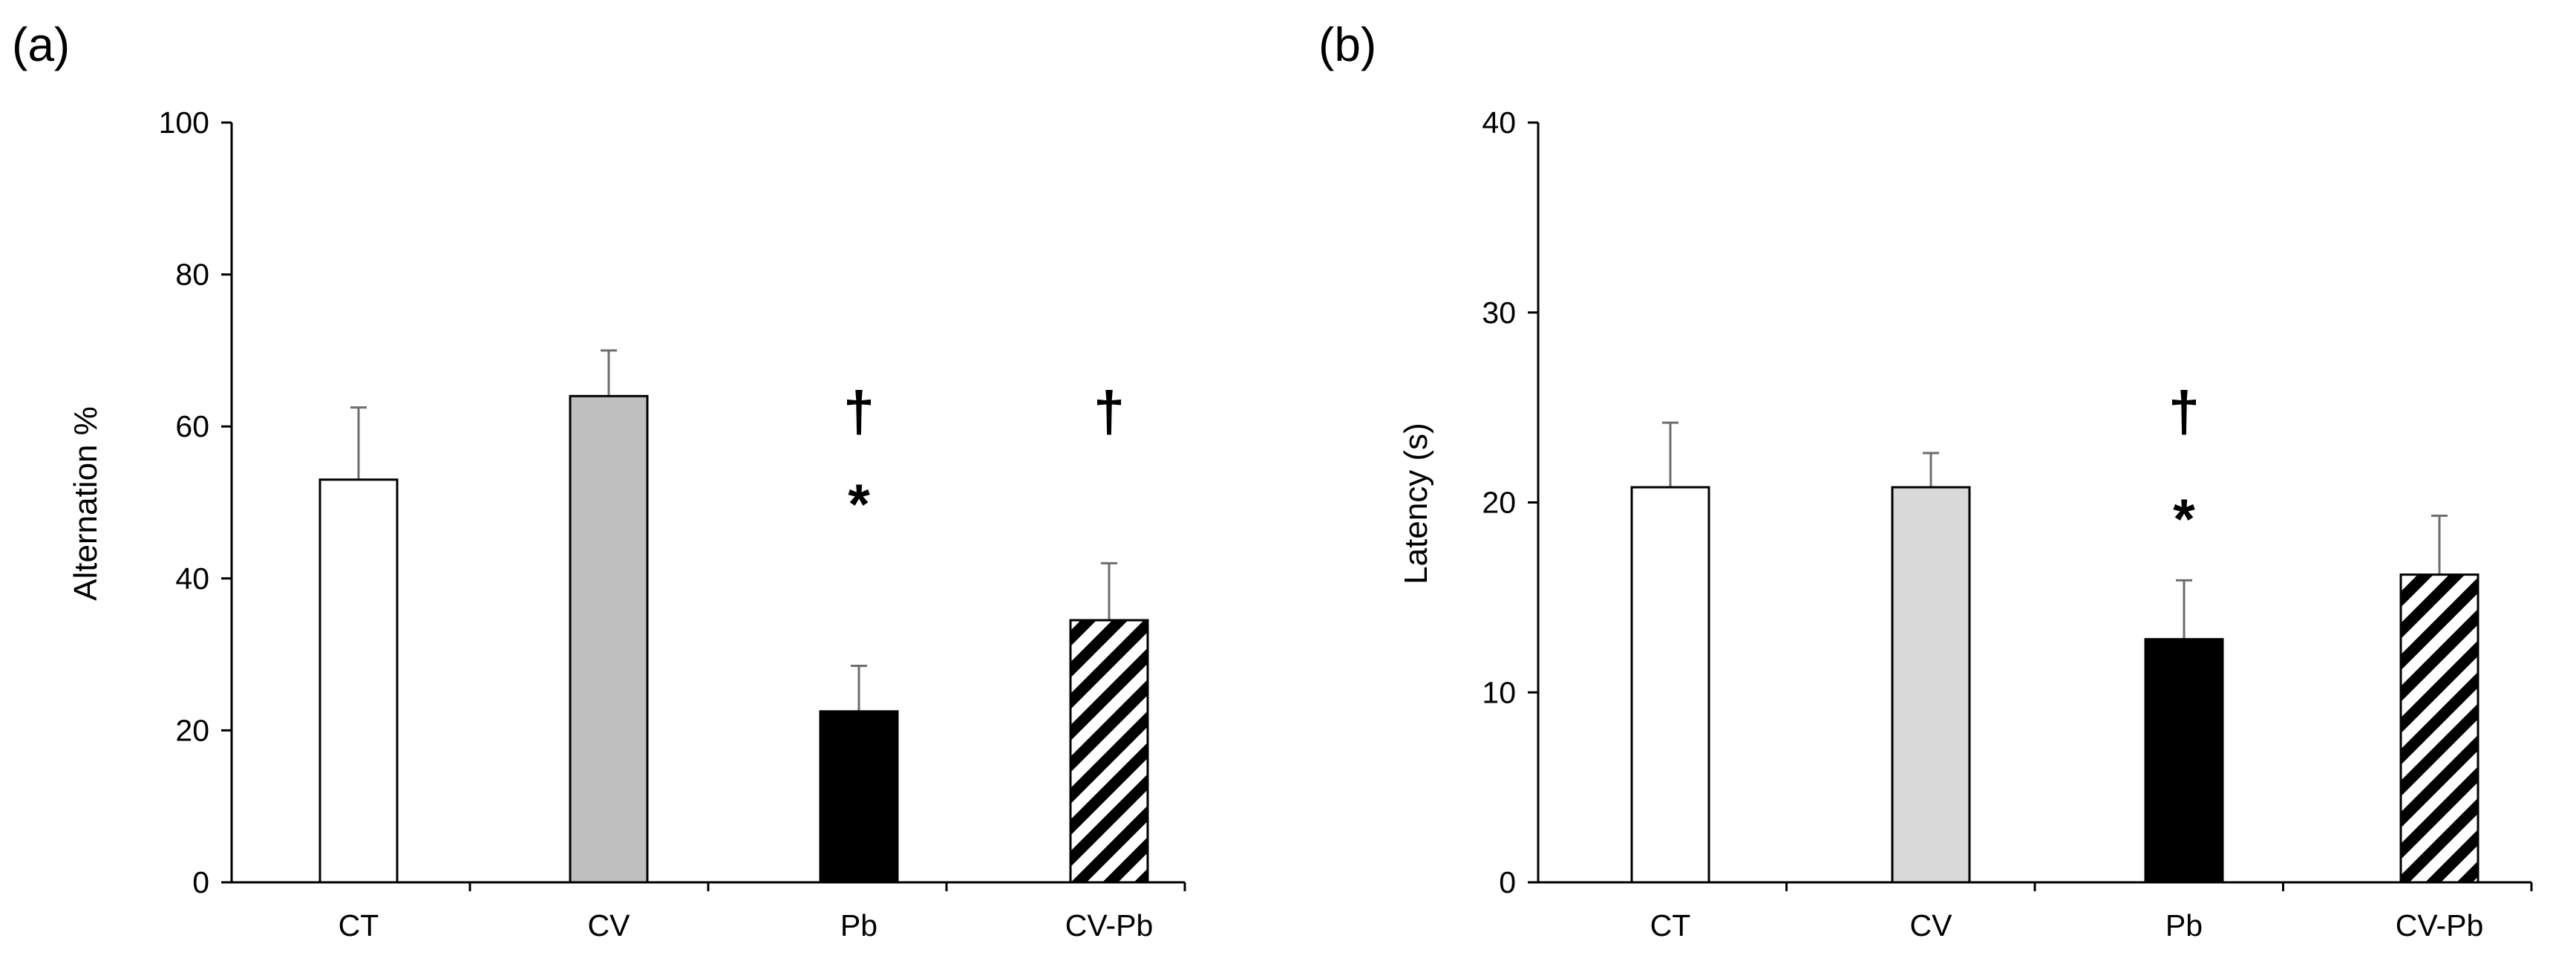 The width and height of the screenshot is (2576, 967). I want to click on y-tick-label: 60, so click(192, 426).